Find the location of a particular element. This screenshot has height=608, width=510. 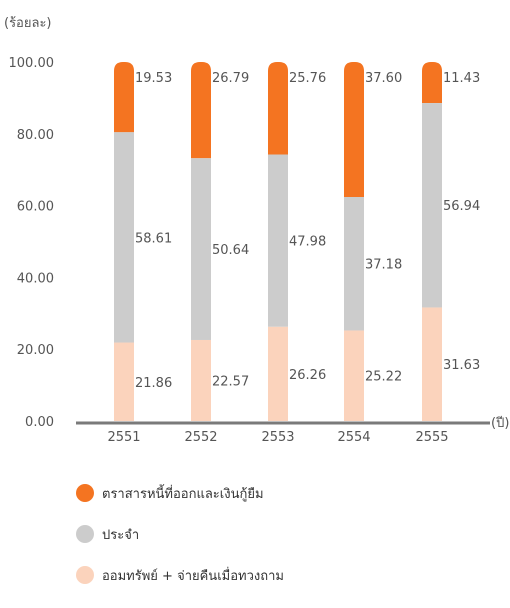

x-tick-label: 2554 is located at coordinates (353, 437).